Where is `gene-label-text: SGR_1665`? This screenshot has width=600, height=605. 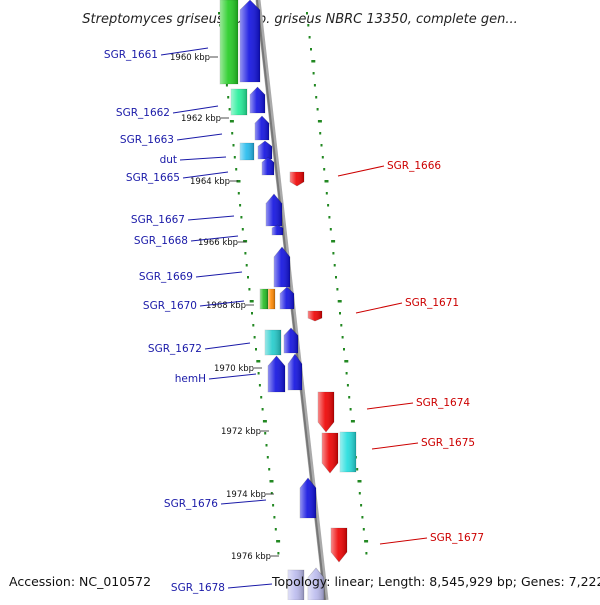 gene-label-text: SGR_1665 is located at coordinates (153, 178).